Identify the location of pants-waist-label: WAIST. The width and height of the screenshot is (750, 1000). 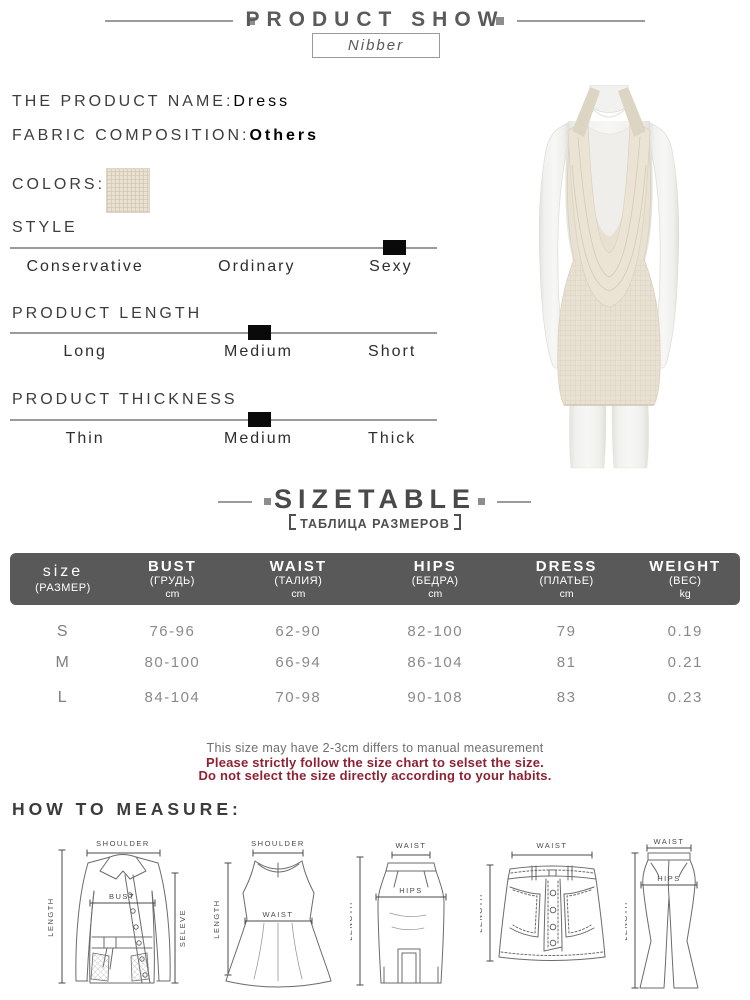
(669, 841).